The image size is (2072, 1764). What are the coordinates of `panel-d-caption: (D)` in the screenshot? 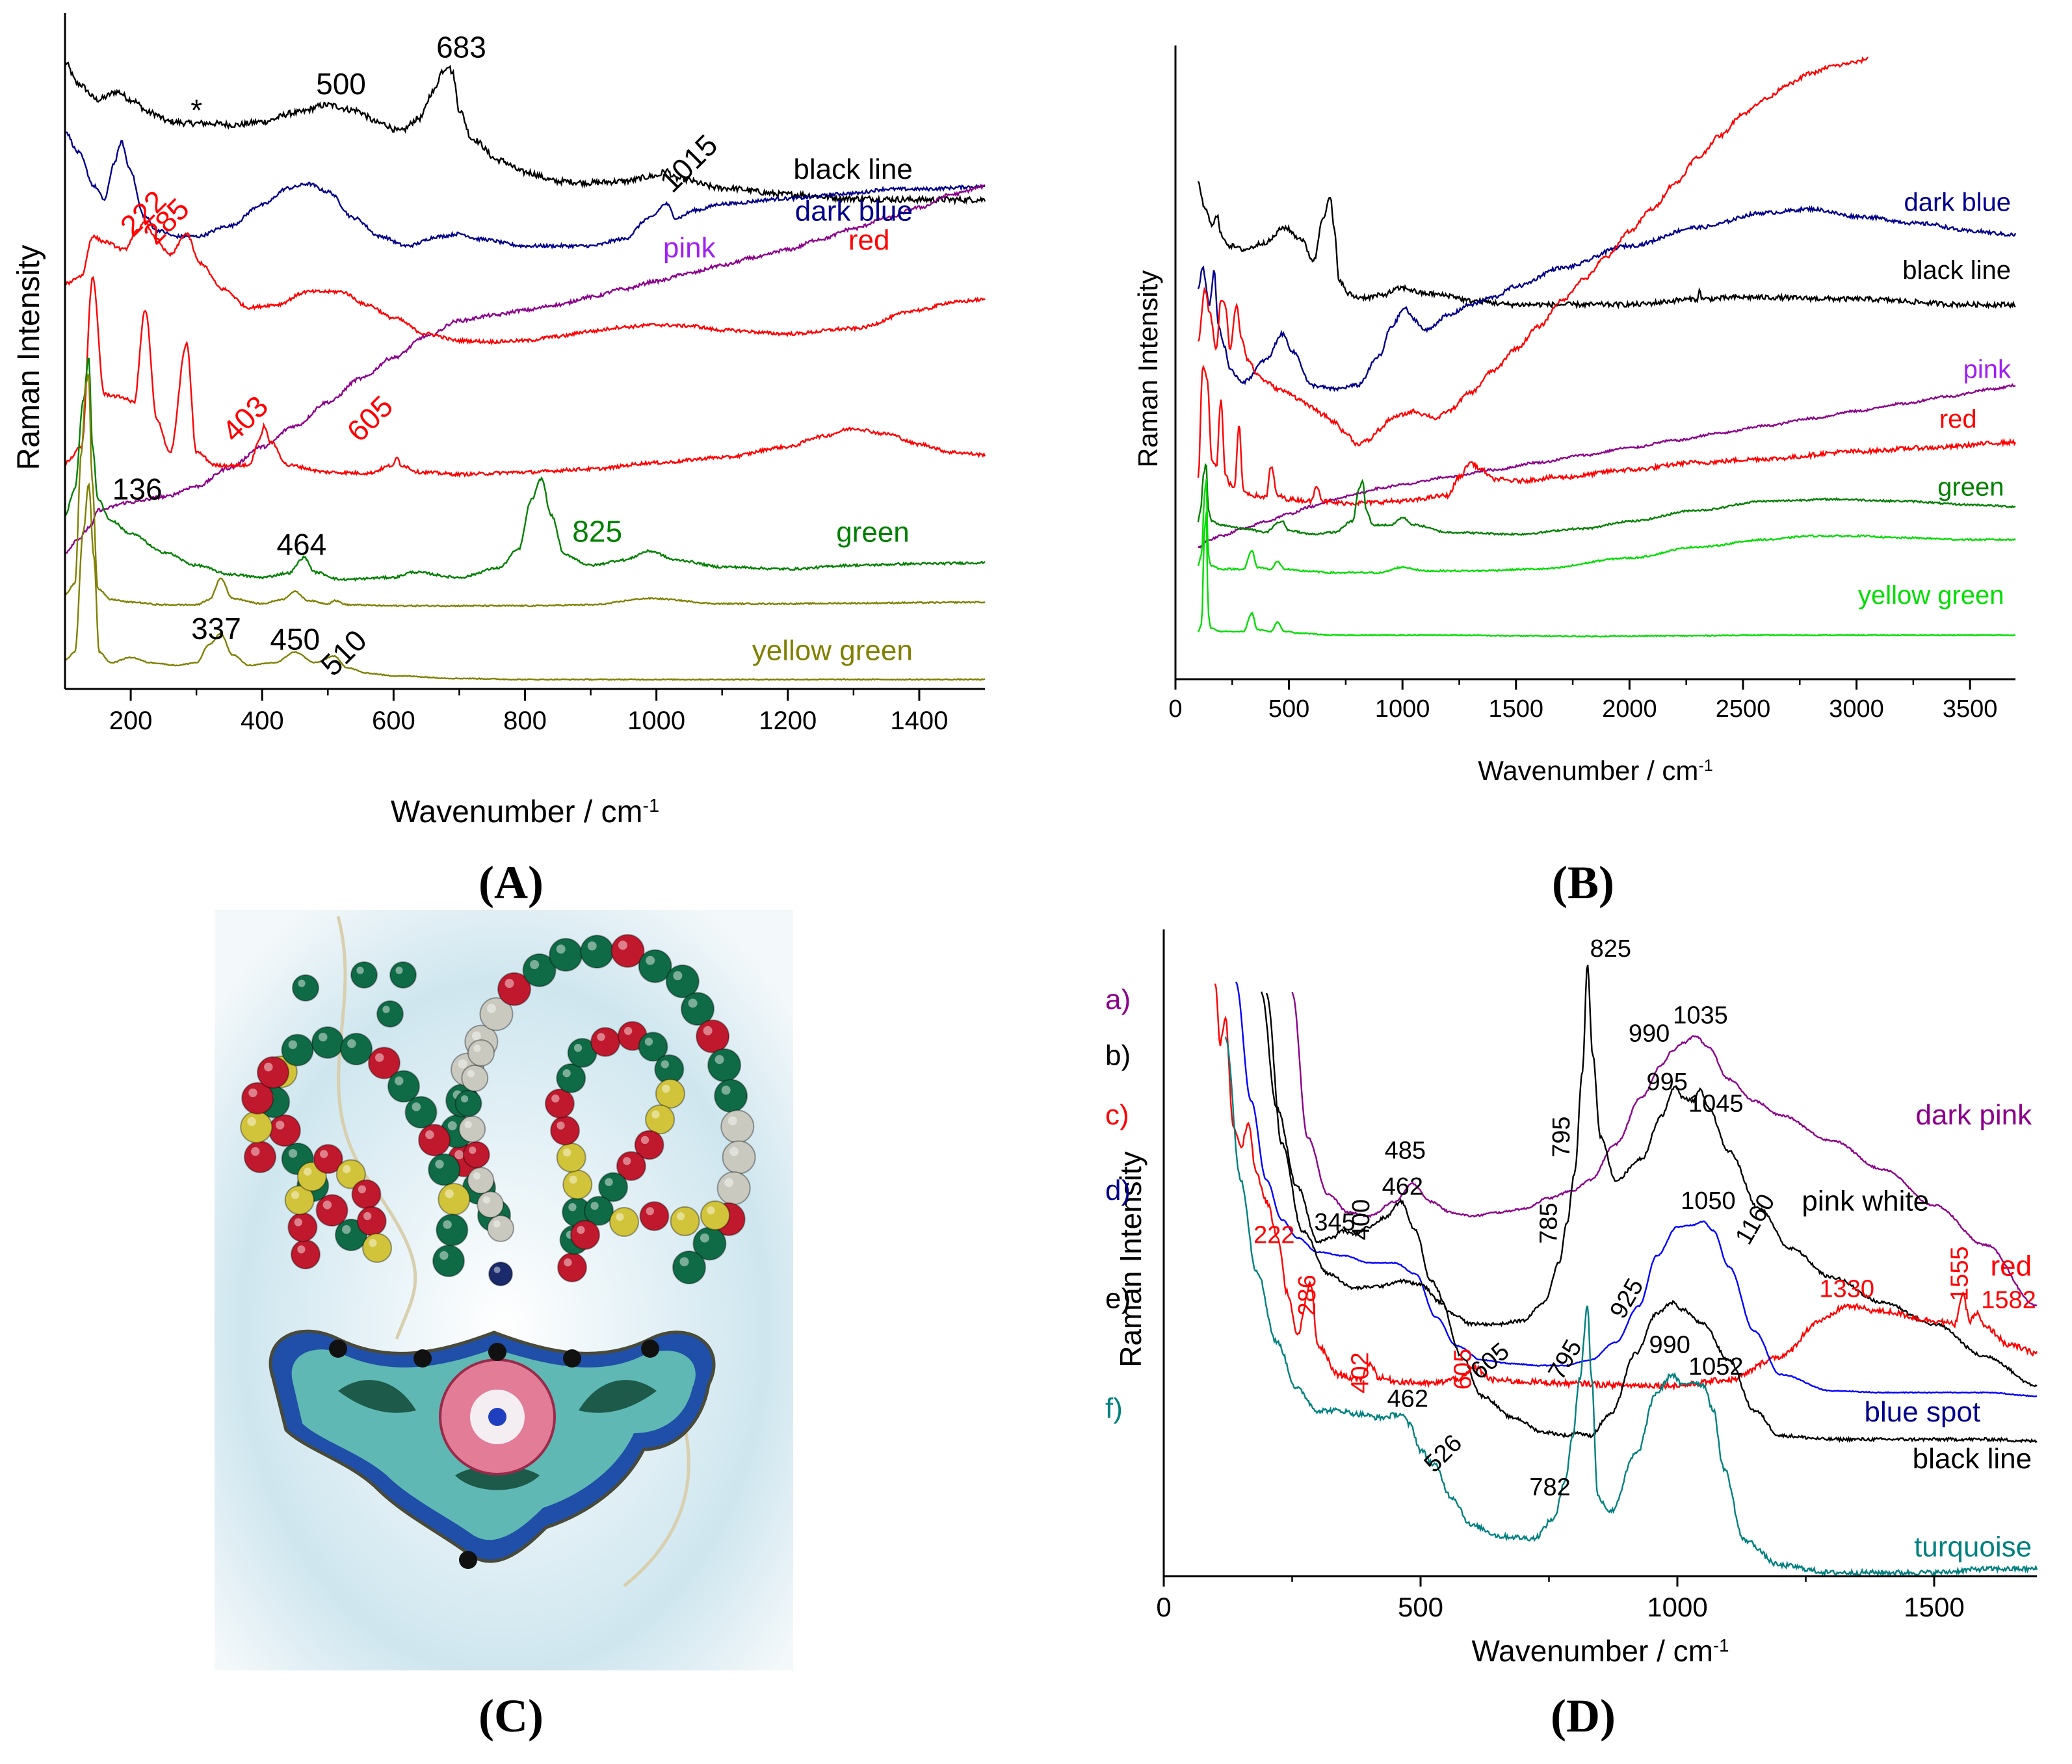 It's located at (1583, 1716).